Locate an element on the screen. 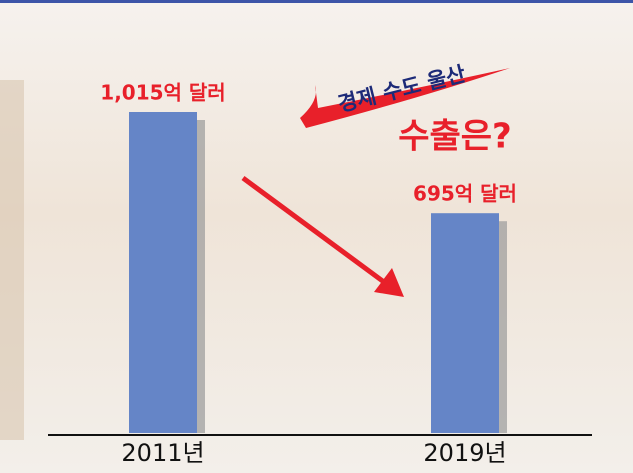  swoosh is located at coordinates (405, 98).